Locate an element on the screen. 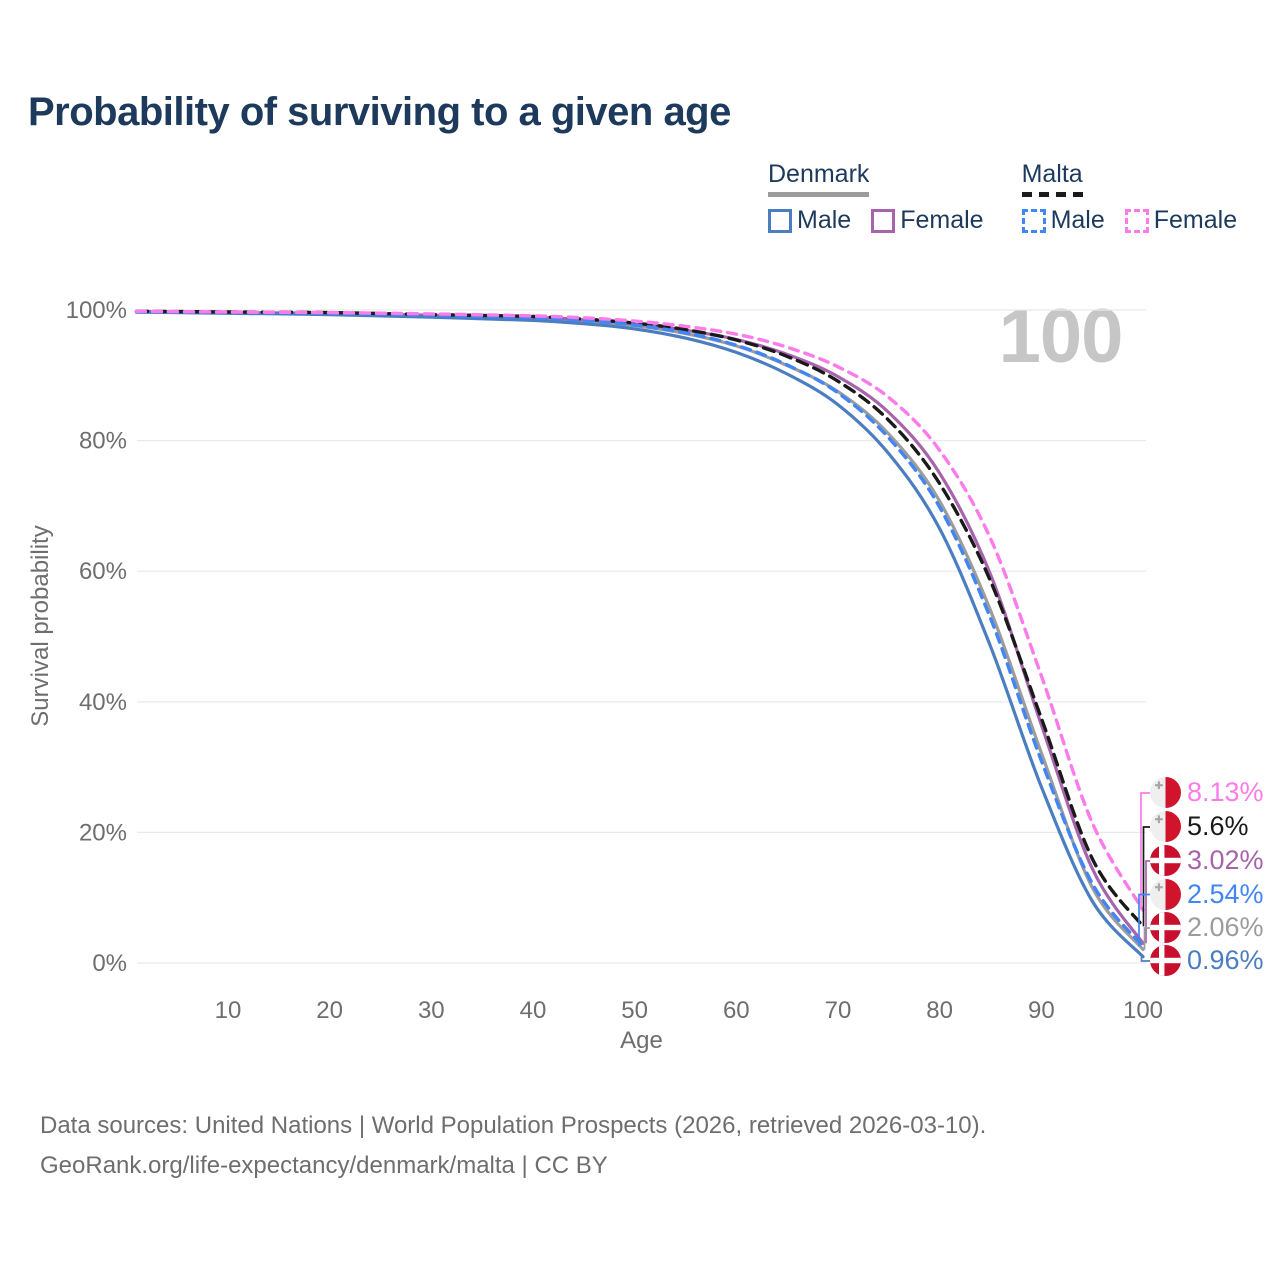  legend-label-malta-male: Male is located at coordinates (1077, 220).